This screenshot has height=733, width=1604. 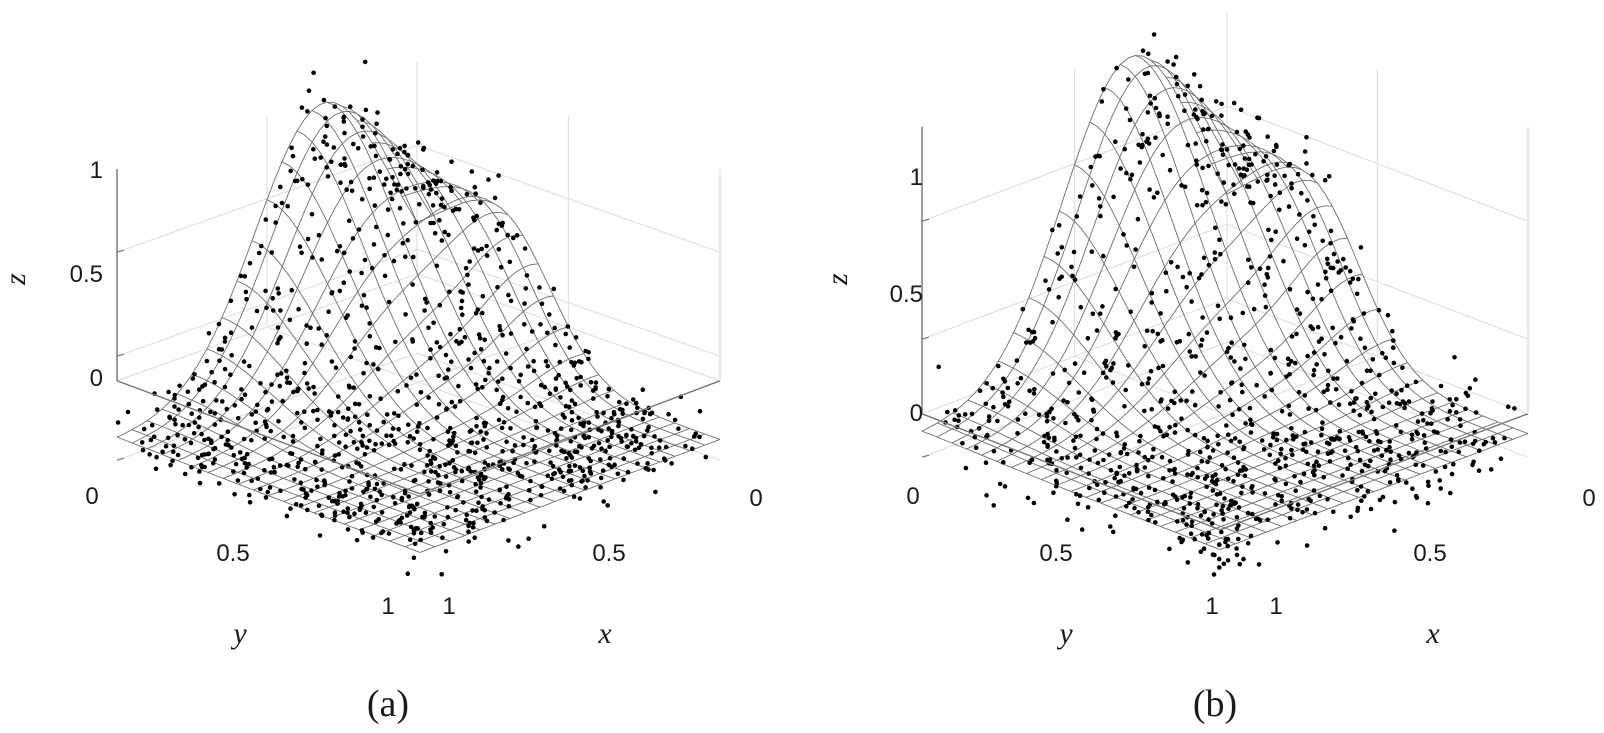 What do you see at coordinates (570, 437) in the screenshot?
I see `panel-a-x-axis-line` at bounding box center [570, 437].